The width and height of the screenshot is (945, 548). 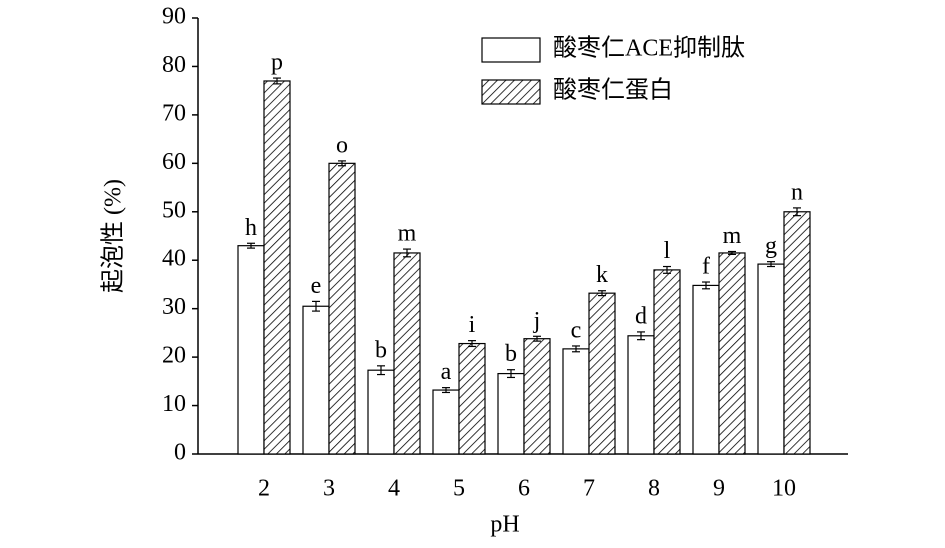 I want to click on significance-label: k, so click(x=602, y=275).